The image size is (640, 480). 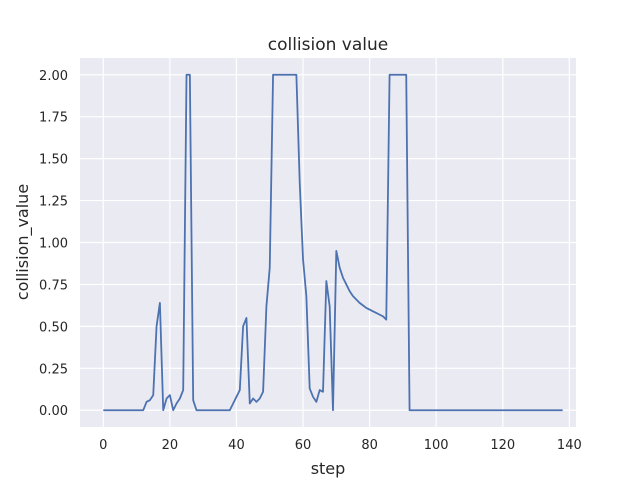 What do you see at coordinates (53, 411) in the screenshot?
I see `y-tick-label: 0.00` at bounding box center [53, 411].